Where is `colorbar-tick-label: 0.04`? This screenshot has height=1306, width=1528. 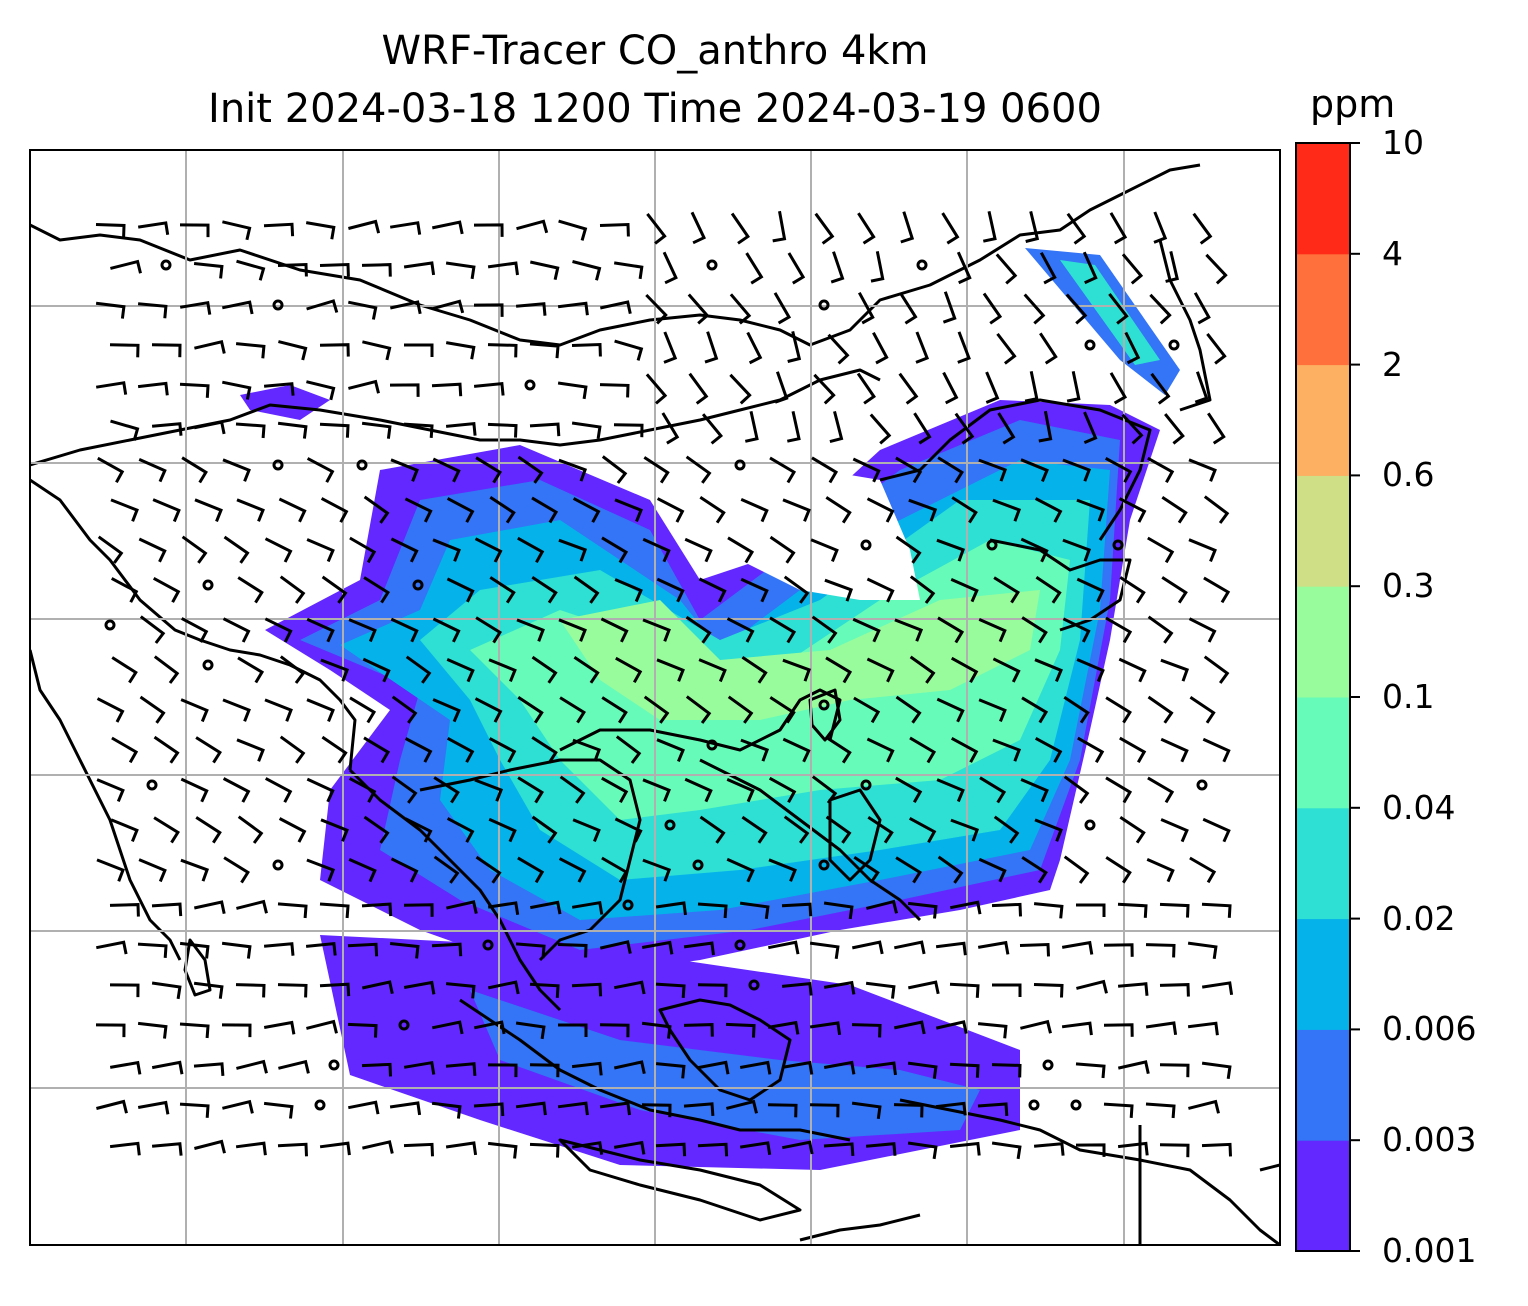 colorbar-tick-label: 0.04 is located at coordinates (1419, 807).